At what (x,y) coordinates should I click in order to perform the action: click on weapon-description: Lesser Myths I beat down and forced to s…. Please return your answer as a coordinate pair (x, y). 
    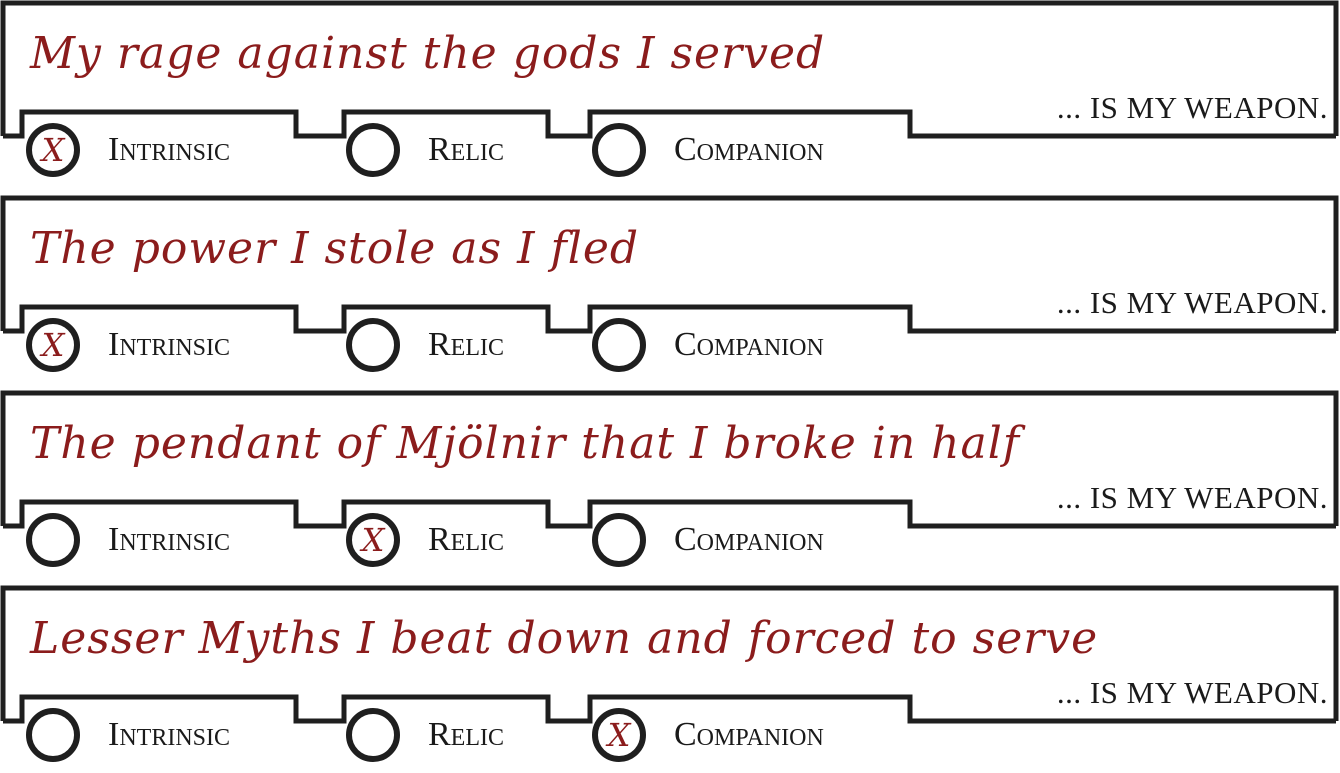
    Looking at the image, I should click on (564, 638).